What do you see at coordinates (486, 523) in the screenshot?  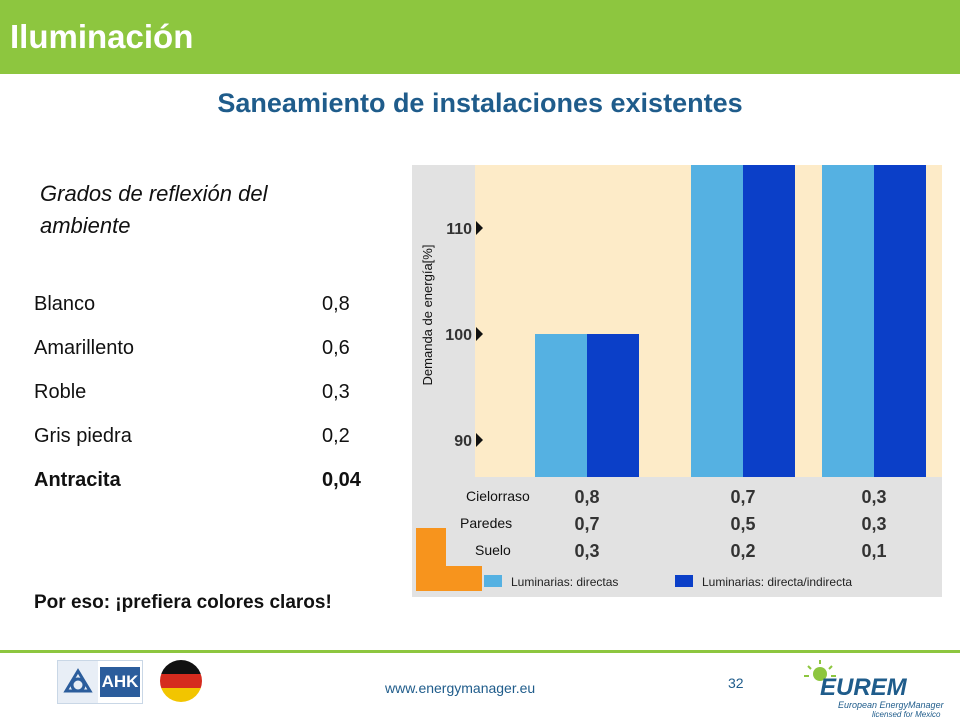 I see `table-row-label: Paredes` at bounding box center [486, 523].